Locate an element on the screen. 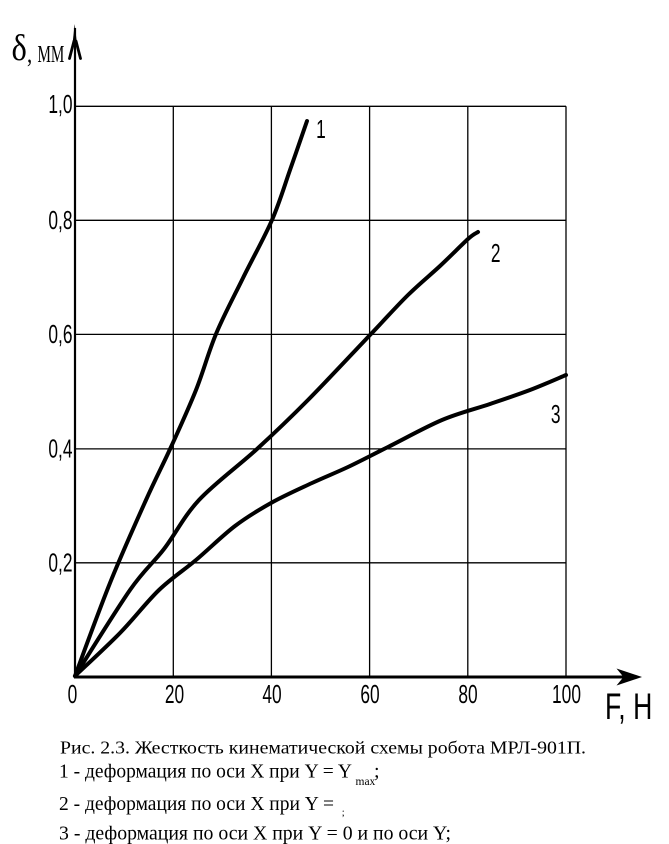 This screenshot has height=844, width=669. svg-text: 2 is located at coordinates (496, 253).